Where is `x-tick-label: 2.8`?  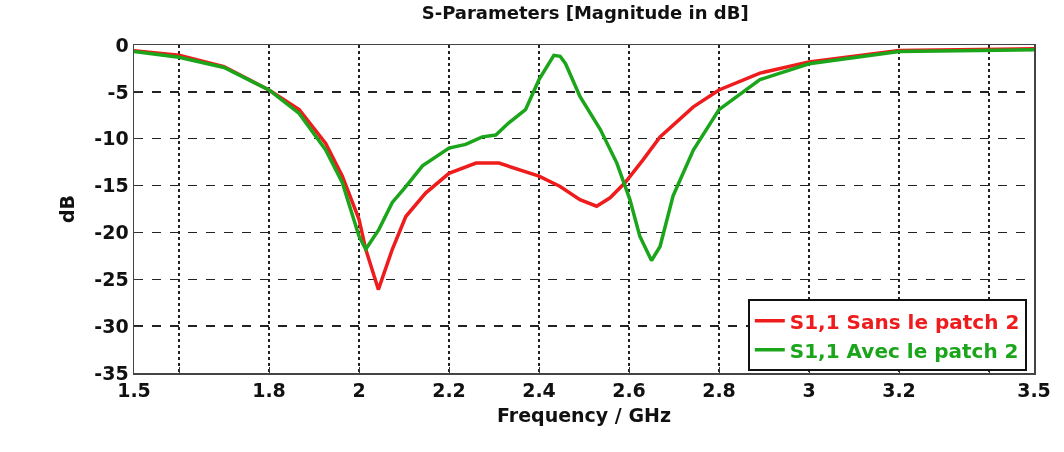 x-tick-label: 2.8 is located at coordinates (719, 390).